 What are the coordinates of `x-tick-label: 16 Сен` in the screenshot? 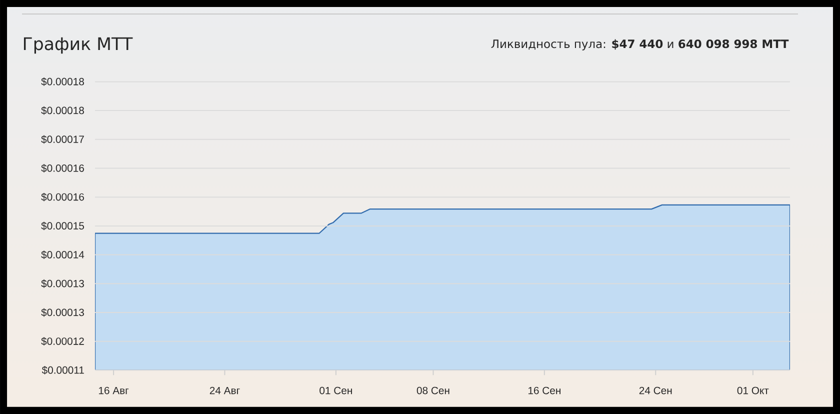 It's located at (544, 390).